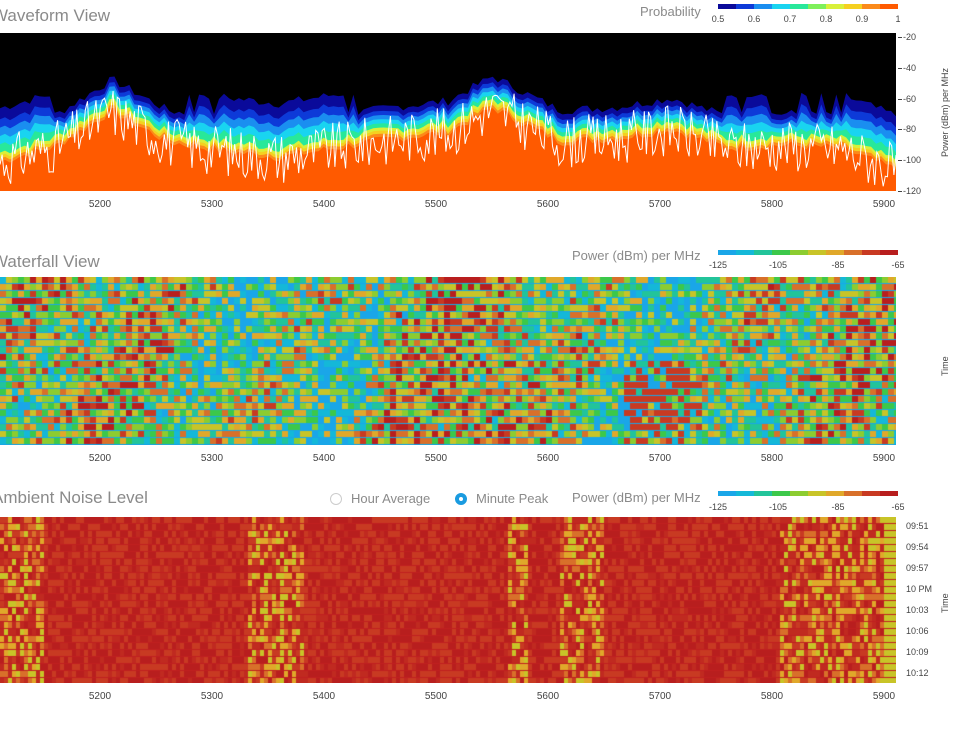 This screenshot has width=959, height=734. I want to click on y-tick-label: -40, so click(910, 67).